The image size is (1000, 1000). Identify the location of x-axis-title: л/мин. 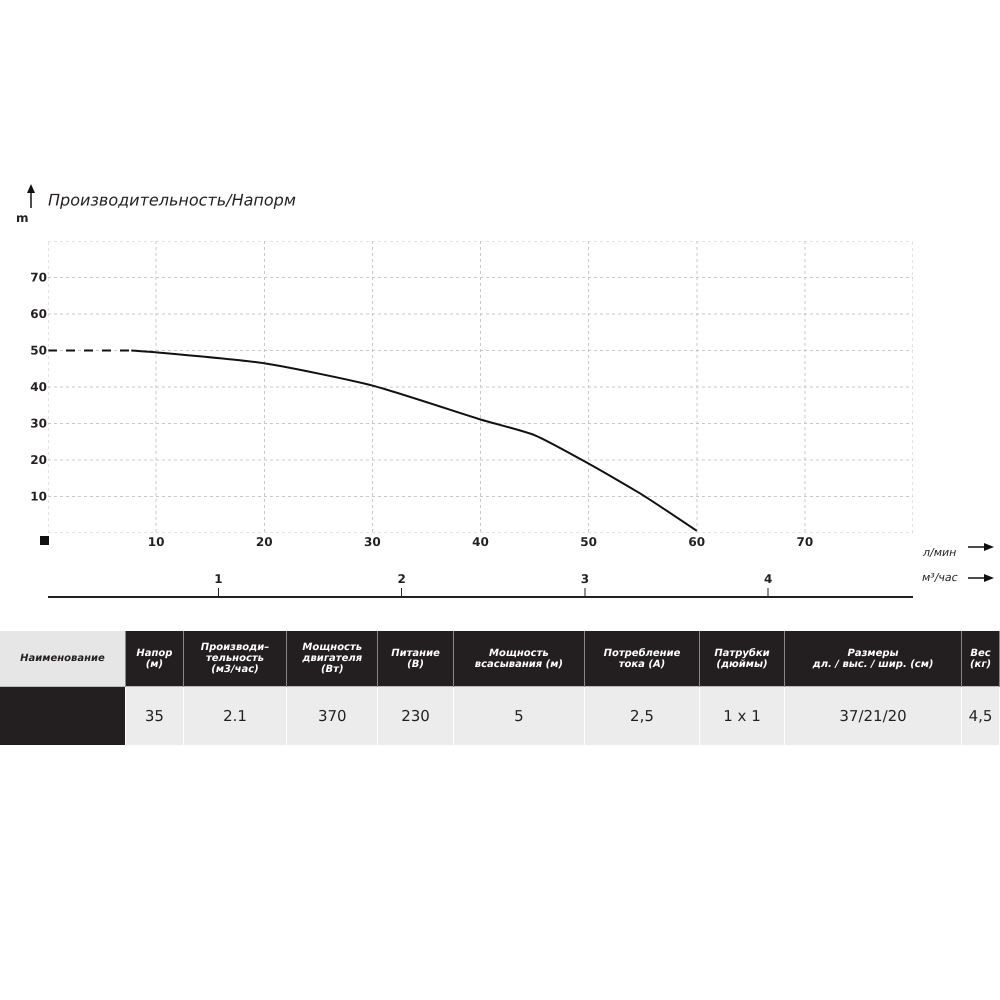
(939, 552).